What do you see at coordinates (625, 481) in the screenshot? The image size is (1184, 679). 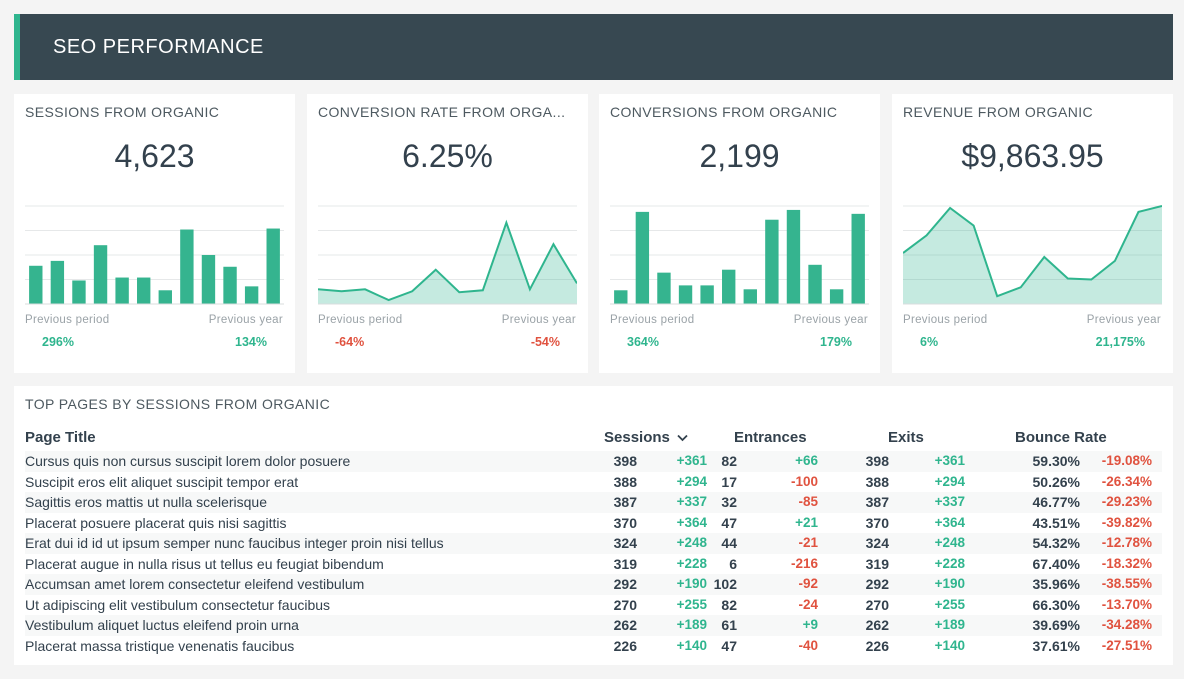 I see `sessions-cell: 388` at bounding box center [625, 481].